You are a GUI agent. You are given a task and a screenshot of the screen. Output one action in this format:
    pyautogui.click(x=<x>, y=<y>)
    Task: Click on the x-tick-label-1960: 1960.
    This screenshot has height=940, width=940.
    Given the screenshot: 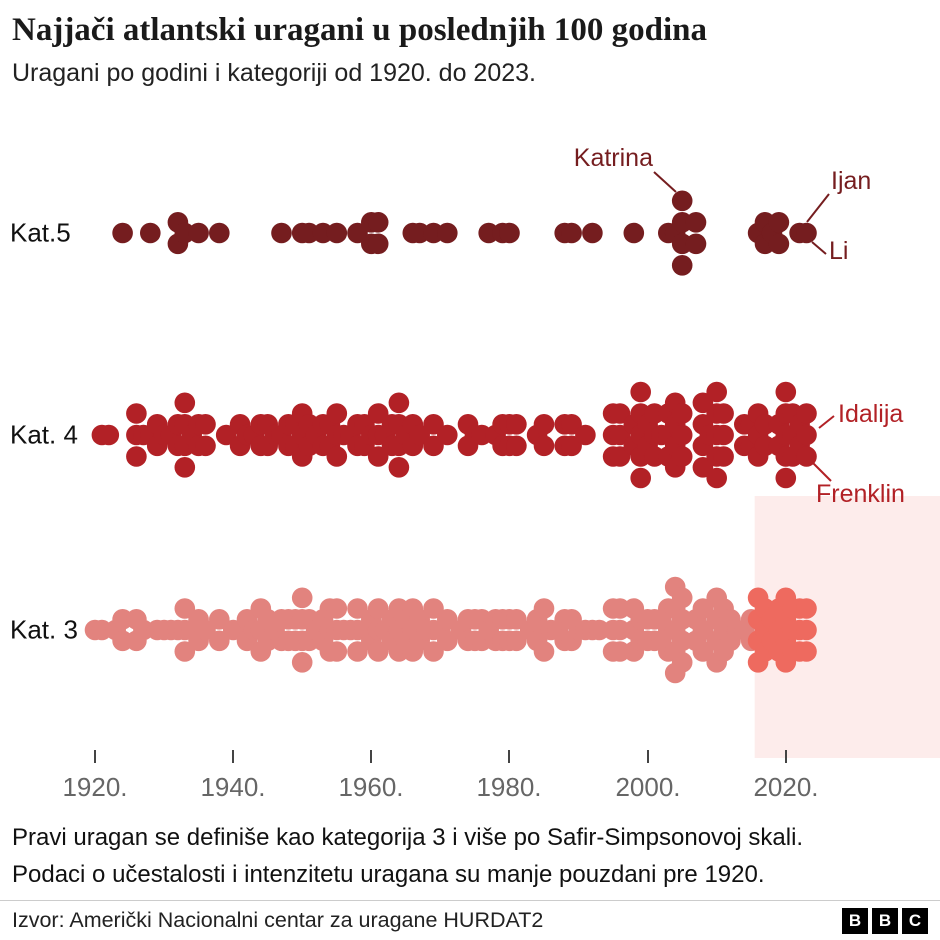 What is the action you would take?
    pyautogui.click(x=371, y=786)
    